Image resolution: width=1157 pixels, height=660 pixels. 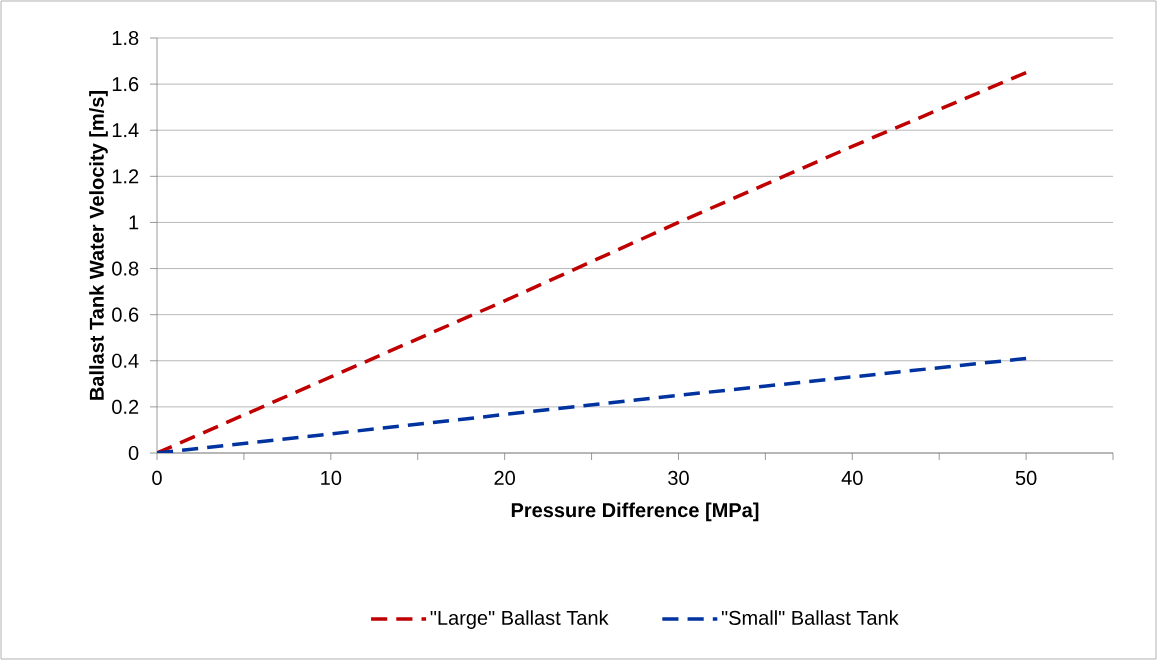 I want to click on y-tick-label: 1.4, so click(x=125, y=130).